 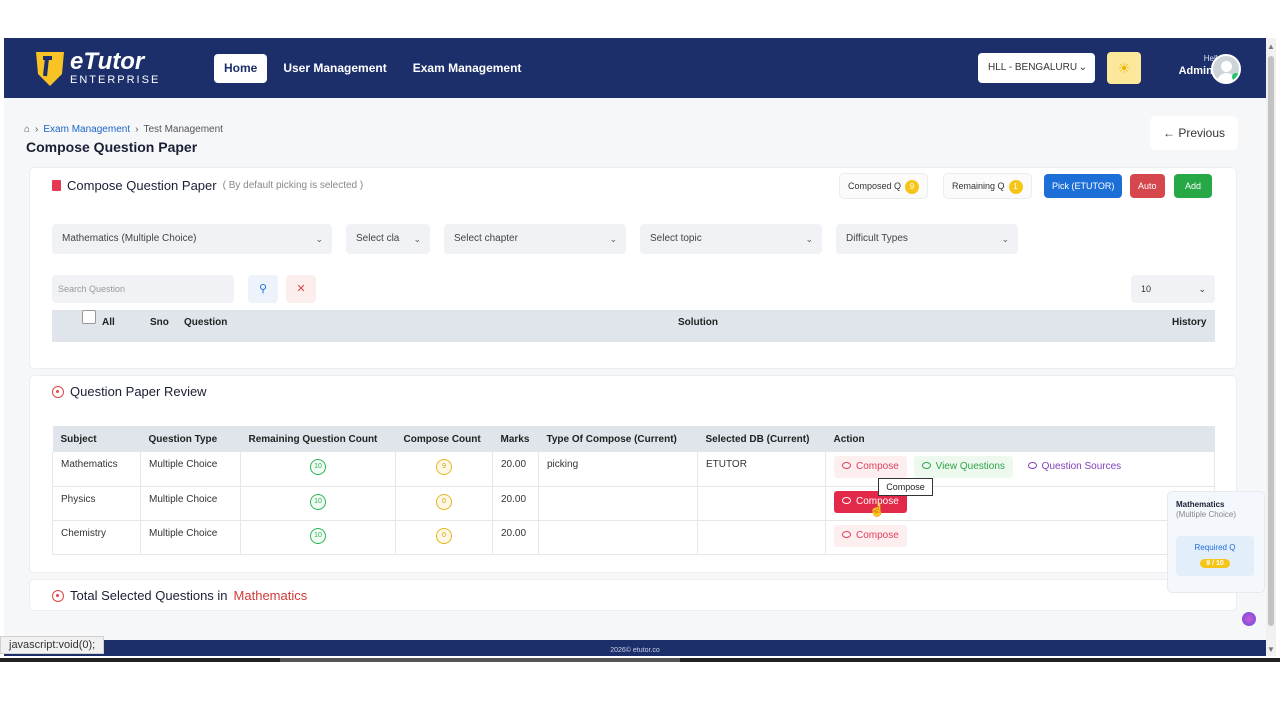 What do you see at coordinates (480, 660) in the screenshot?
I see `taskbar-segment` at bounding box center [480, 660].